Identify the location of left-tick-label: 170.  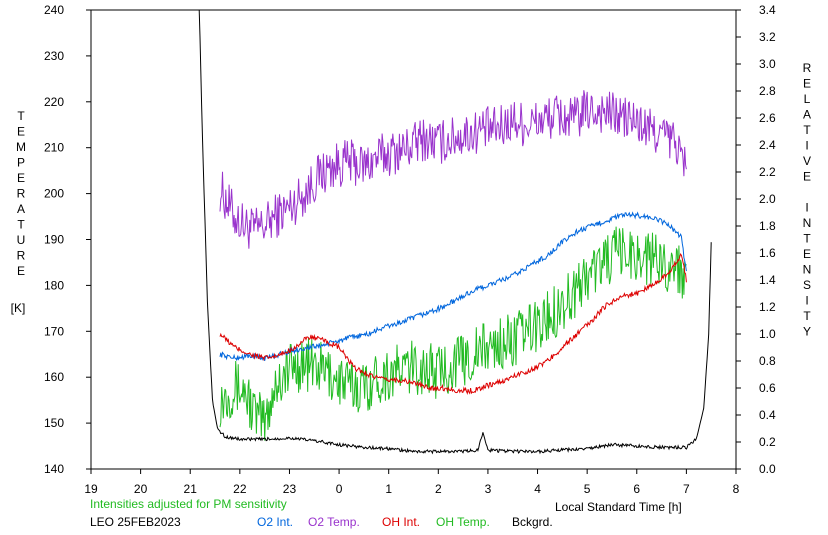
(54, 331).